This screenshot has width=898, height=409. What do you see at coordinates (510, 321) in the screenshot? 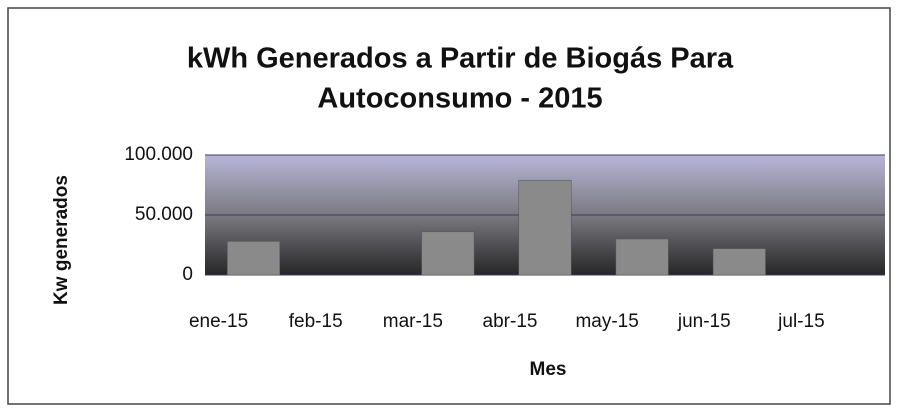
I see `x-tick-label: abr-15` at bounding box center [510, 321].